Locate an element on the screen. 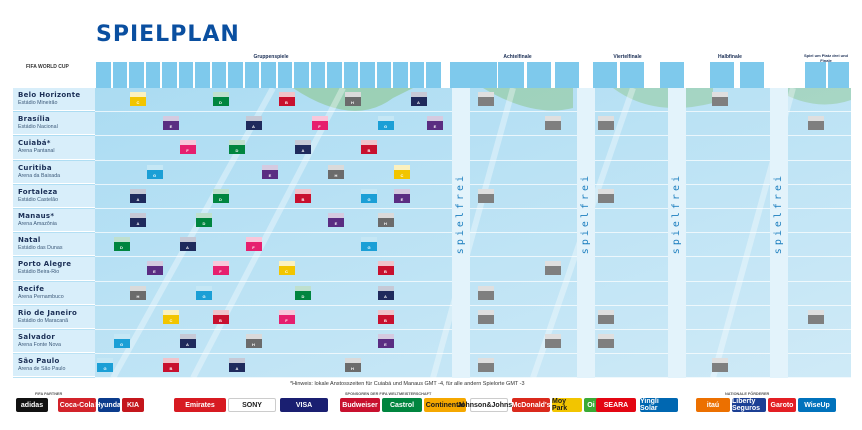 This screenshot has width=862, height=430. city-name: Curitiba is located at coordinates (35, 167).